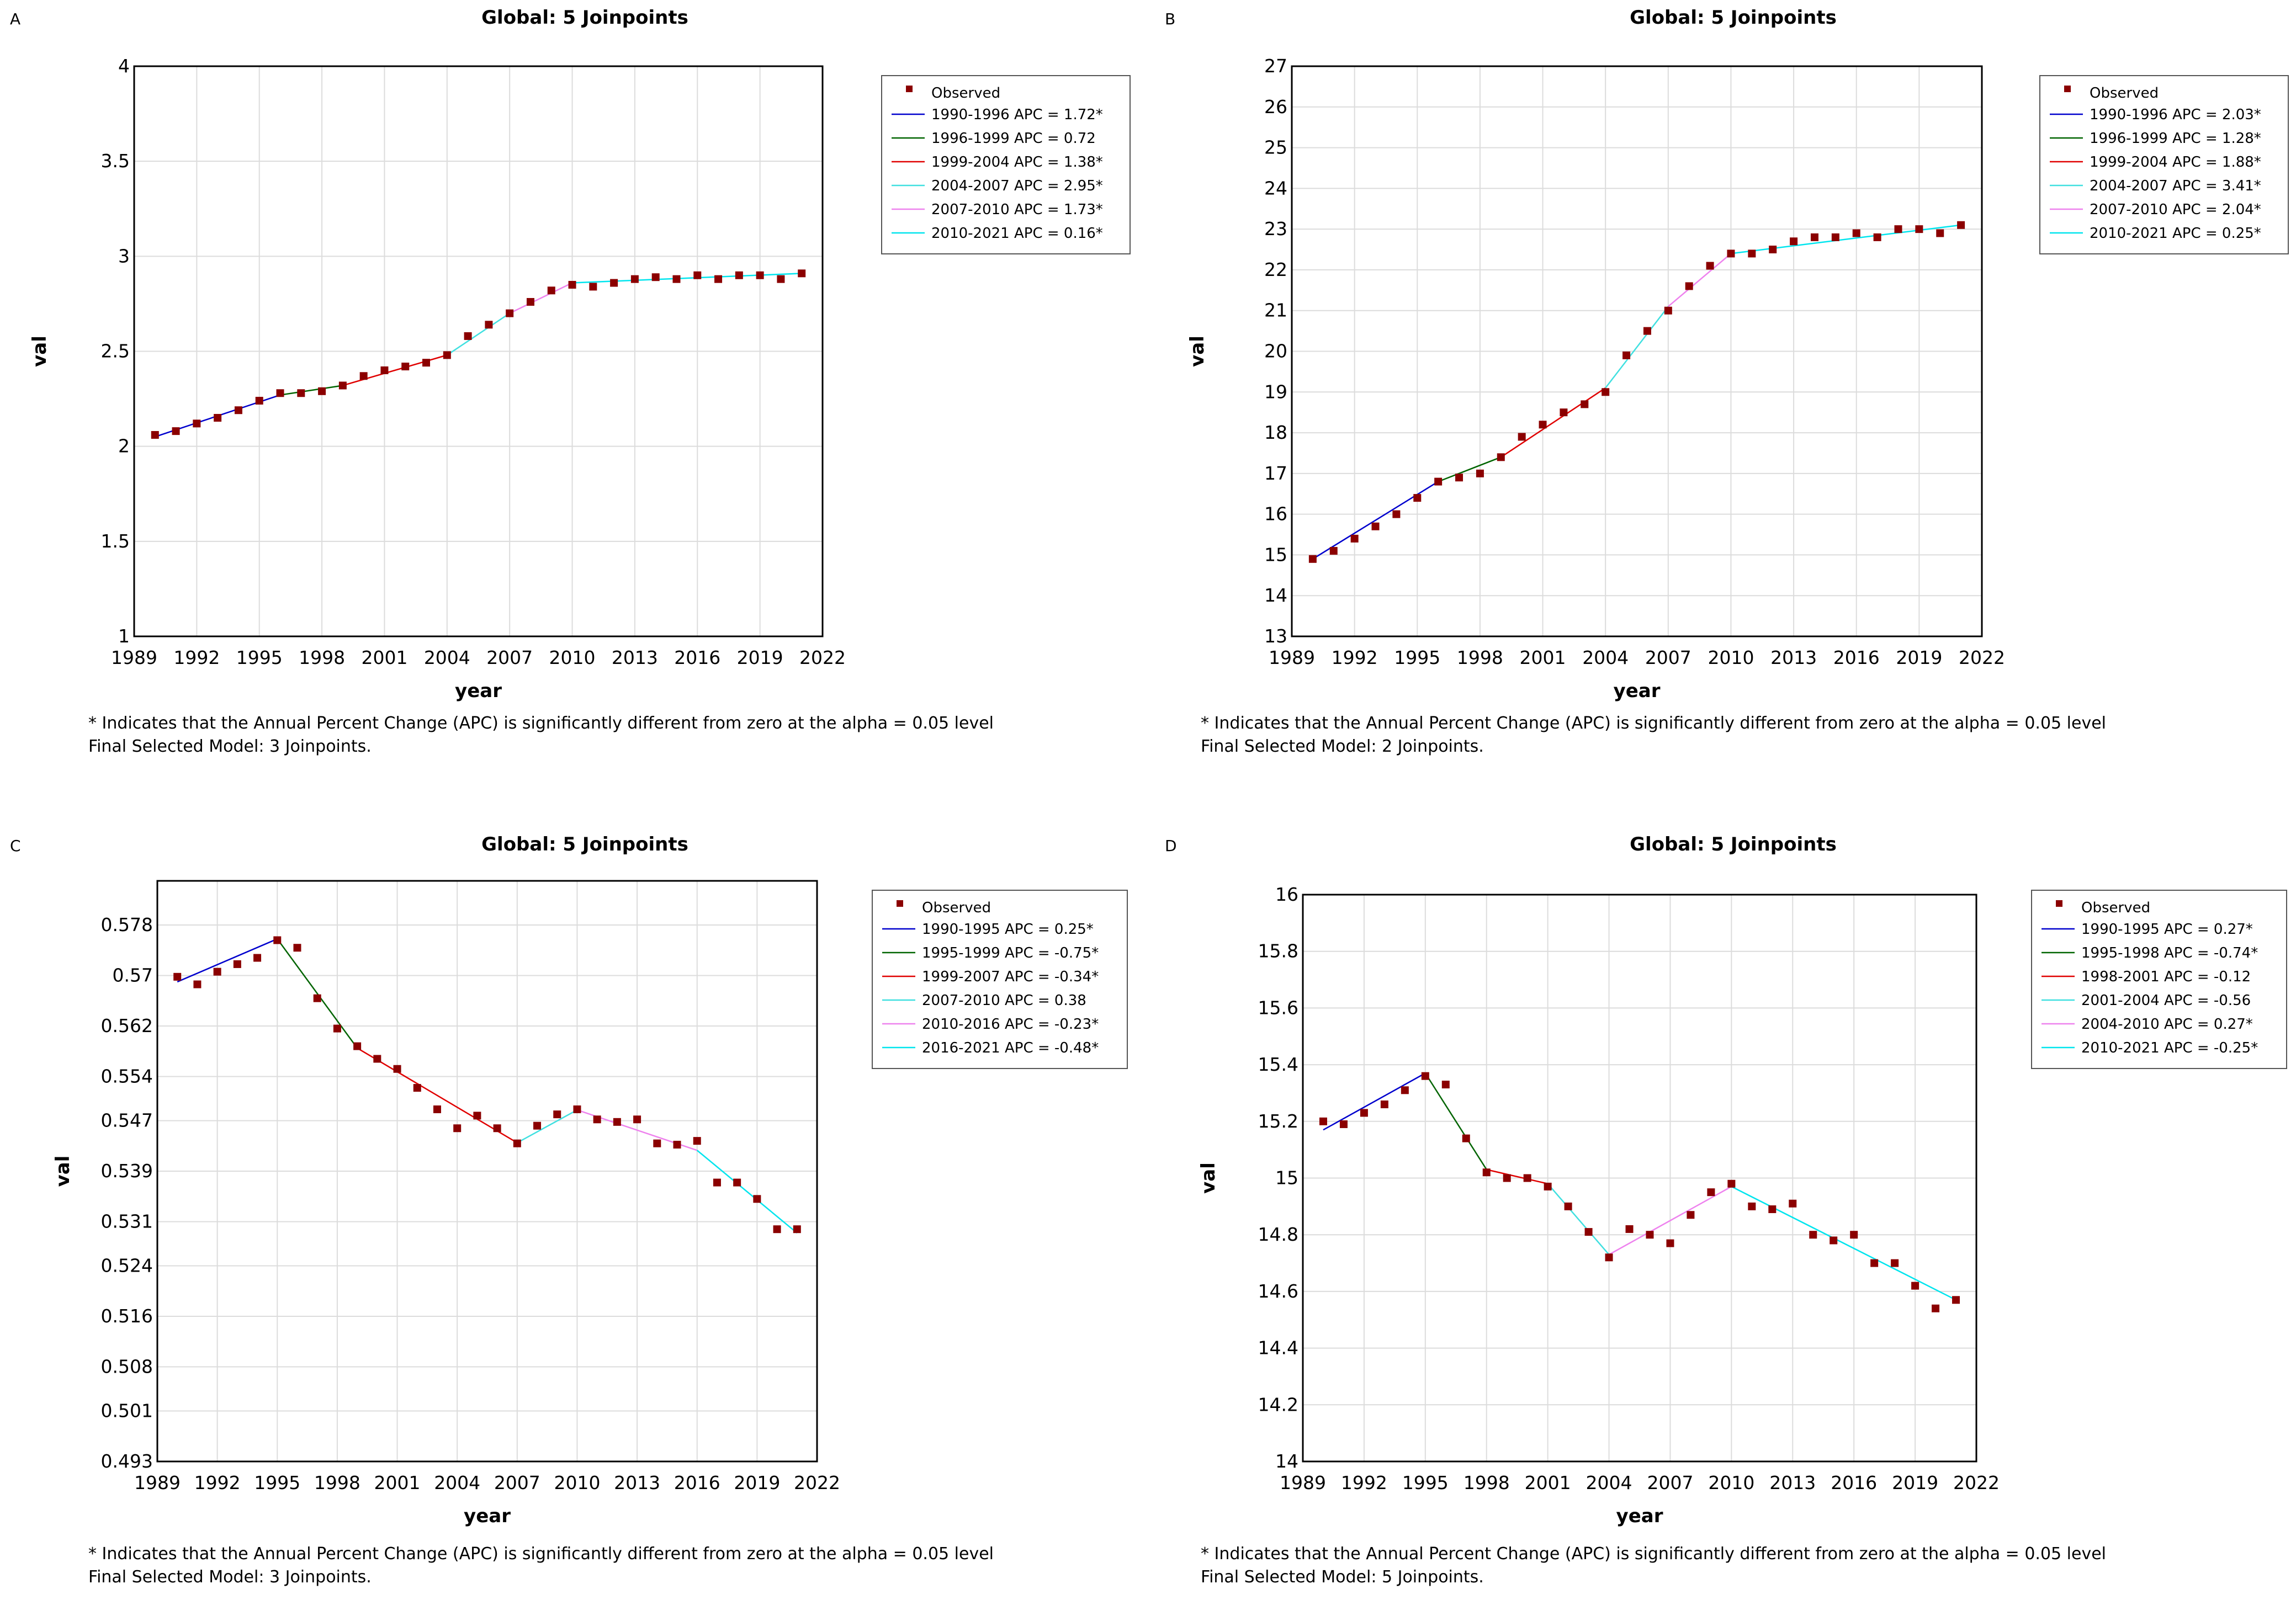 The height and width of the screenshot is (1600, 2296). Describe the element at coordinates (1275, 107) in the screenshot. I see `y-tick-label: 26` at that location.